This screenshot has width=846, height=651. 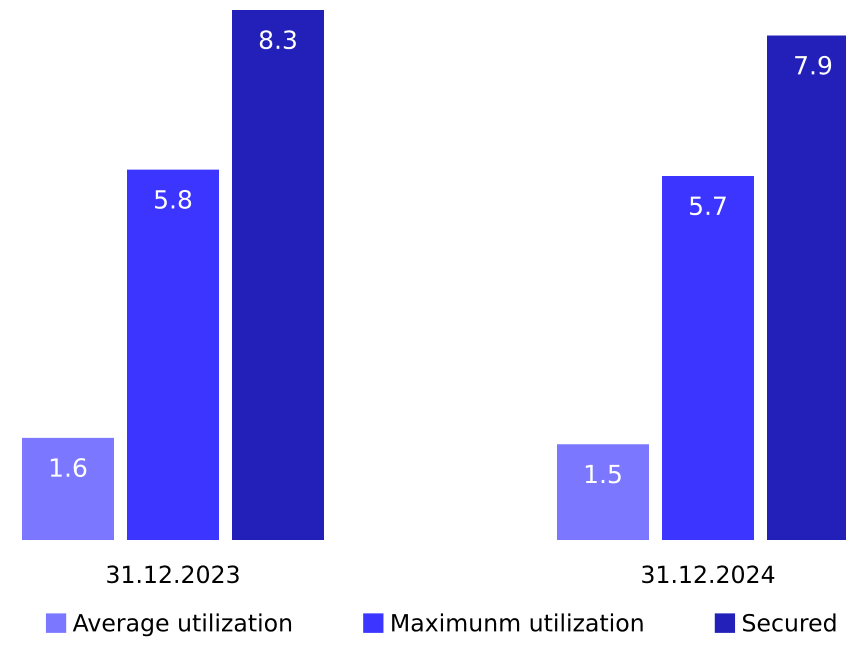 What do you see at coordinates (182, 624) in the screenshot?
I see `legend-label: Average utilization` at bounding box center [182, 624].